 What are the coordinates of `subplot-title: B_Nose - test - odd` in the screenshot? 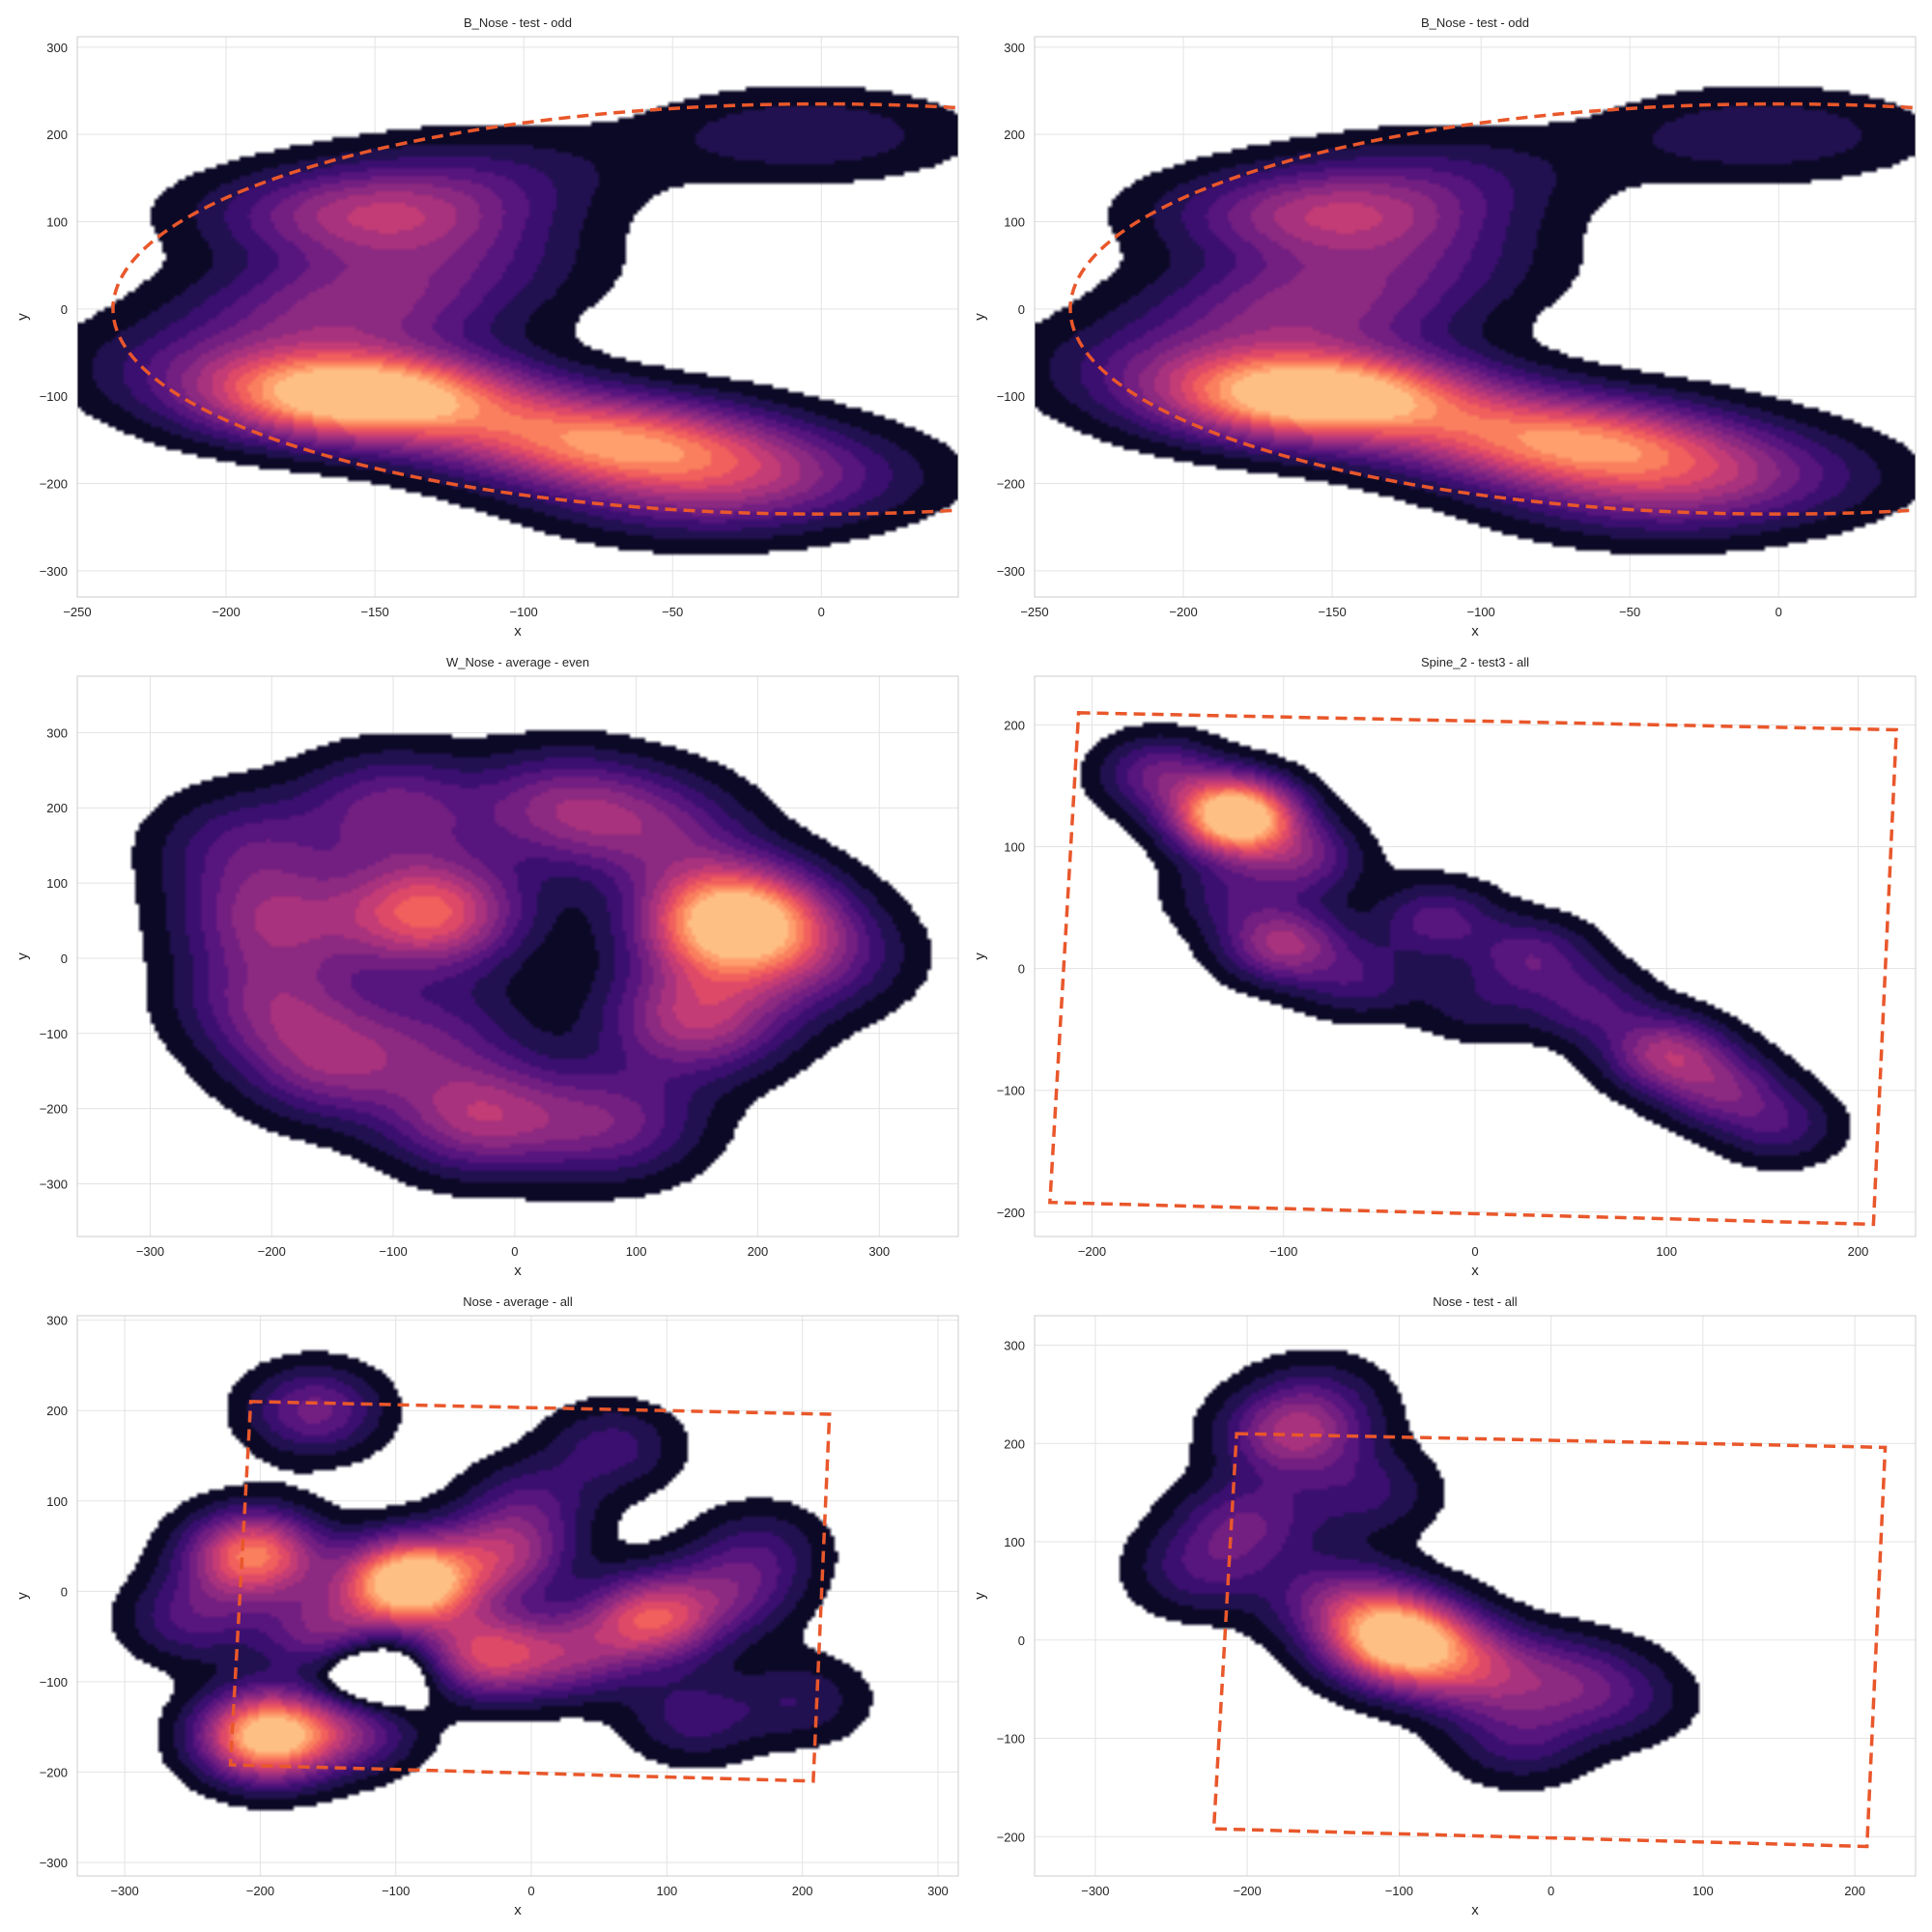 It's located at (518, 22).